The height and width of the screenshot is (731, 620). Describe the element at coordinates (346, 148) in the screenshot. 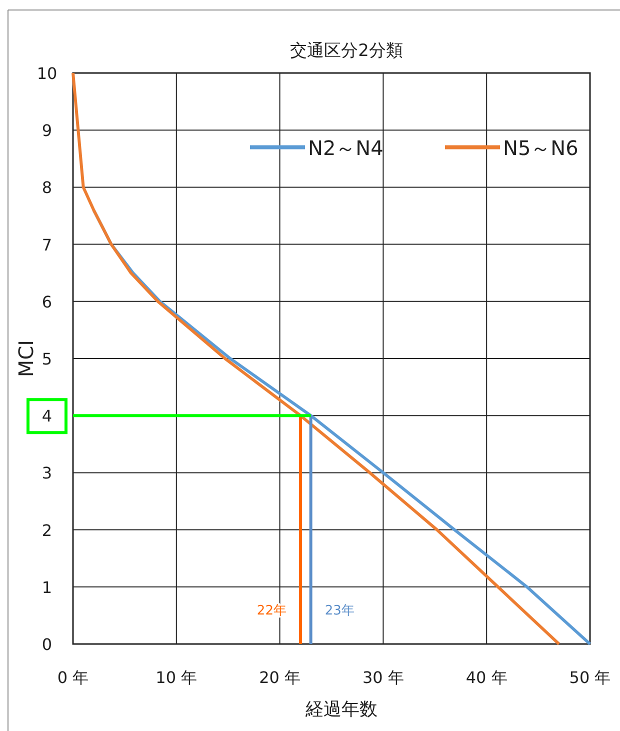

I see `legend-label: N2～N4` at that location.